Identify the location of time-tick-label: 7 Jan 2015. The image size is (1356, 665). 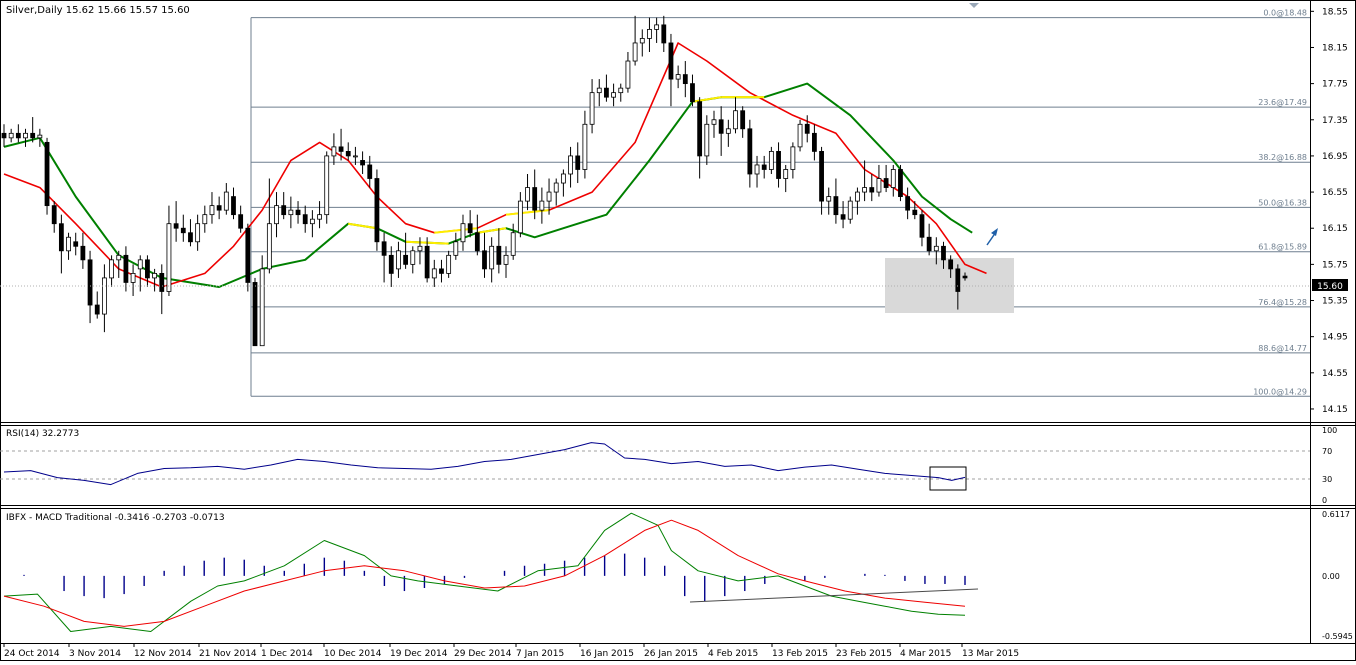
(540, 654).